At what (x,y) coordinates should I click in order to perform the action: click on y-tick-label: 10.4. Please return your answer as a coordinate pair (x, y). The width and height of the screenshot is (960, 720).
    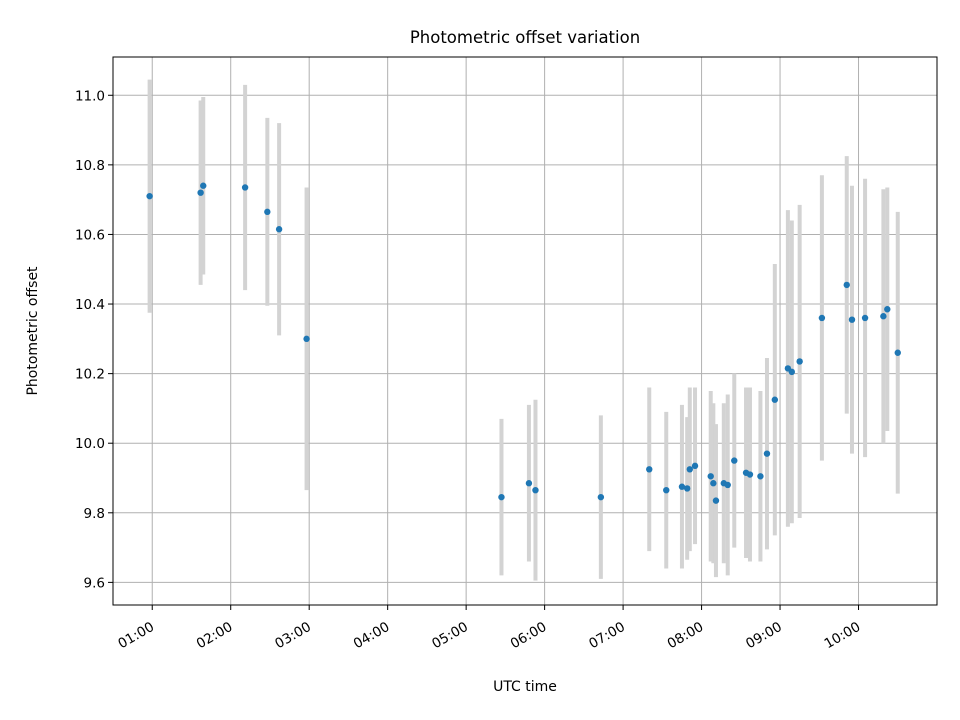
    Looking at the image, I should click on (90, 305).